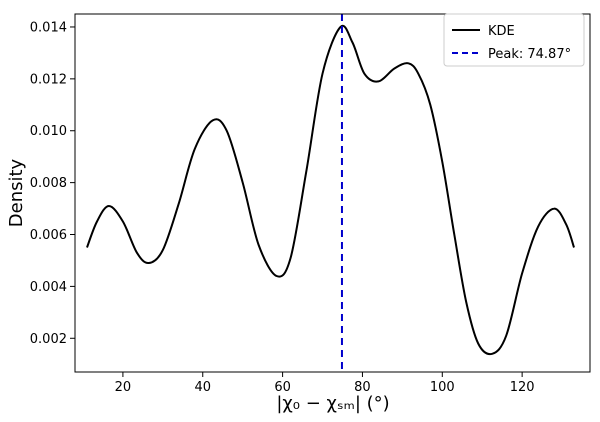 The width and height of the screenshot is (600, 422). What do you see at coordinates (48, 287) in the screenshot?
I see `y-tick-label: 0.004` at bounding box center [48, 287].